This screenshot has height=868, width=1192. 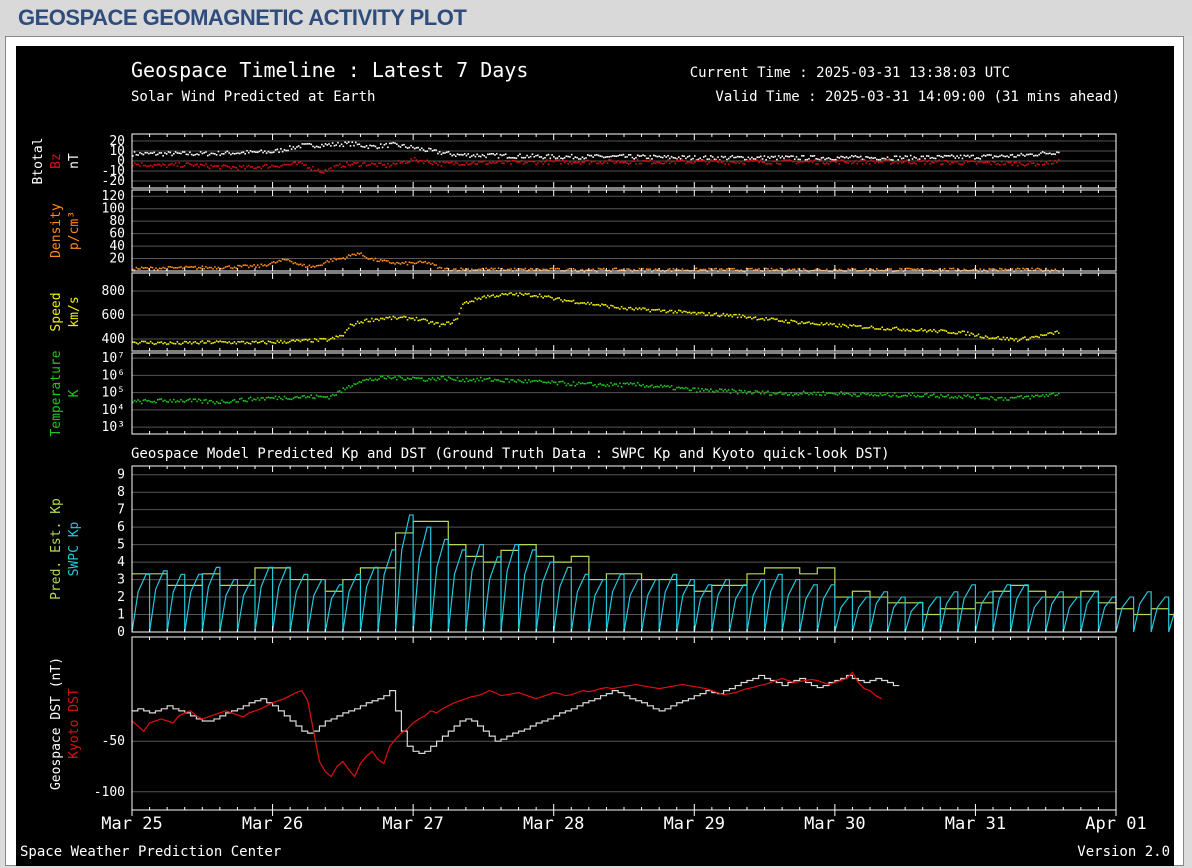 I want to click on y-tick-label: 7, so click(x=121, y=510).